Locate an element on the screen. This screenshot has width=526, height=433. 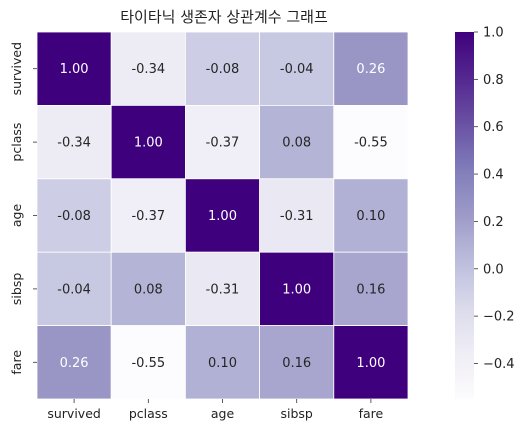
x-tick-label: survived is located at coordinates (73, 413).